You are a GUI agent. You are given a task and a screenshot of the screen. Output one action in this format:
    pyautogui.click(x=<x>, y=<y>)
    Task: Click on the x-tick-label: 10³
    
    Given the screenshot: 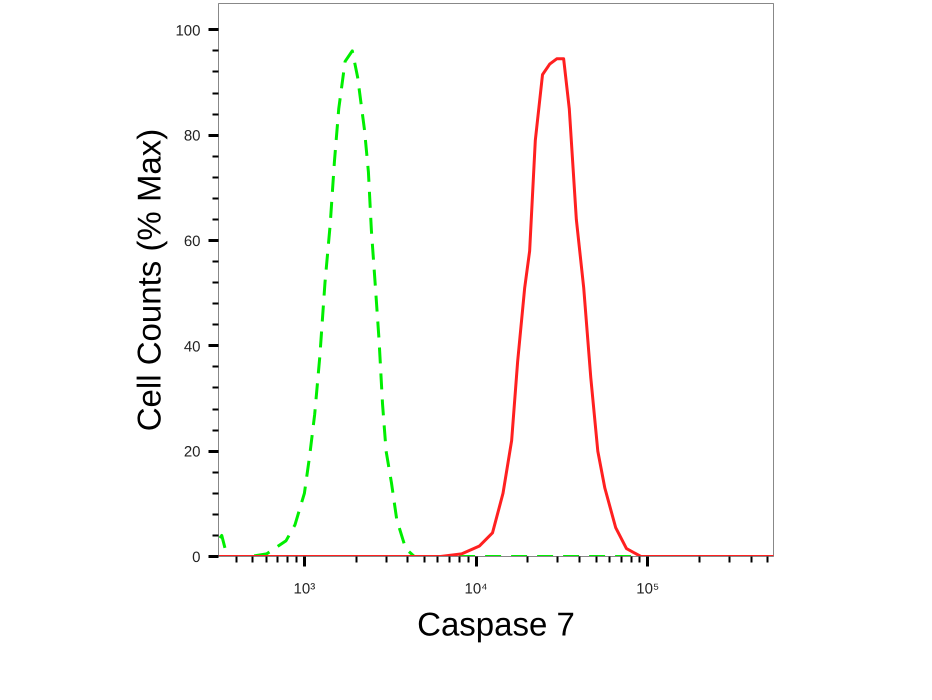 What is the action you would take?
    pyautogui.click(x=305, y=589)
    